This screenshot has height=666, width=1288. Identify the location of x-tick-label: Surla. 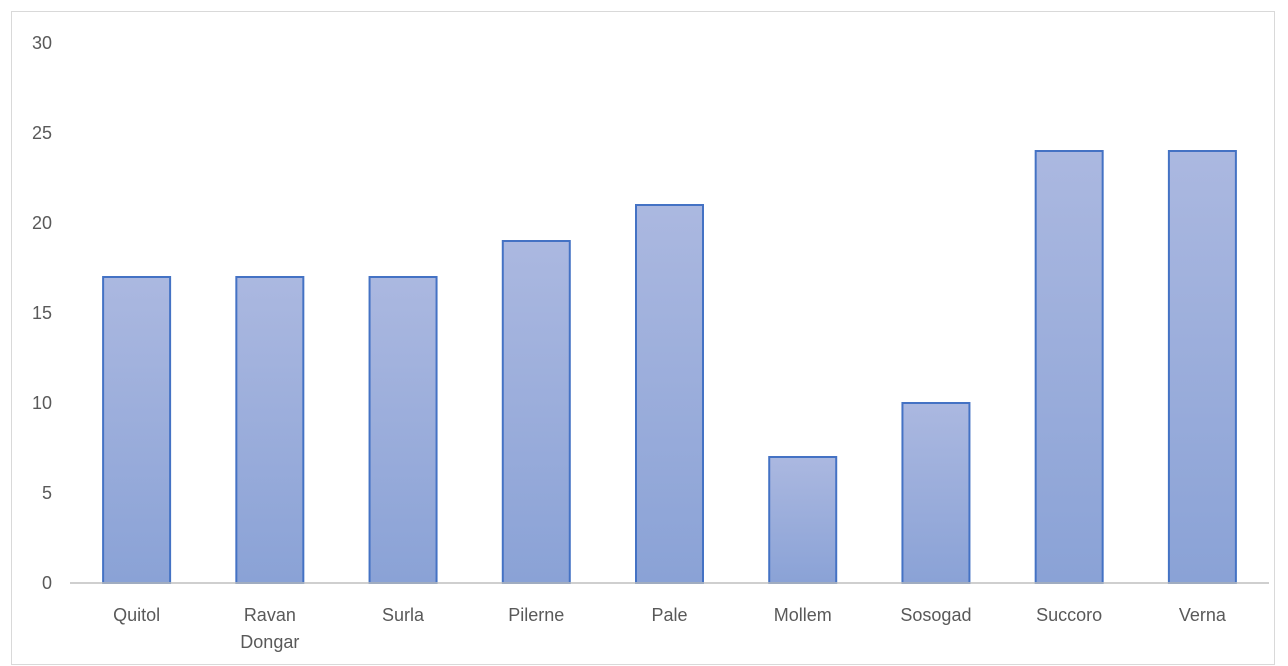
(403, 615).